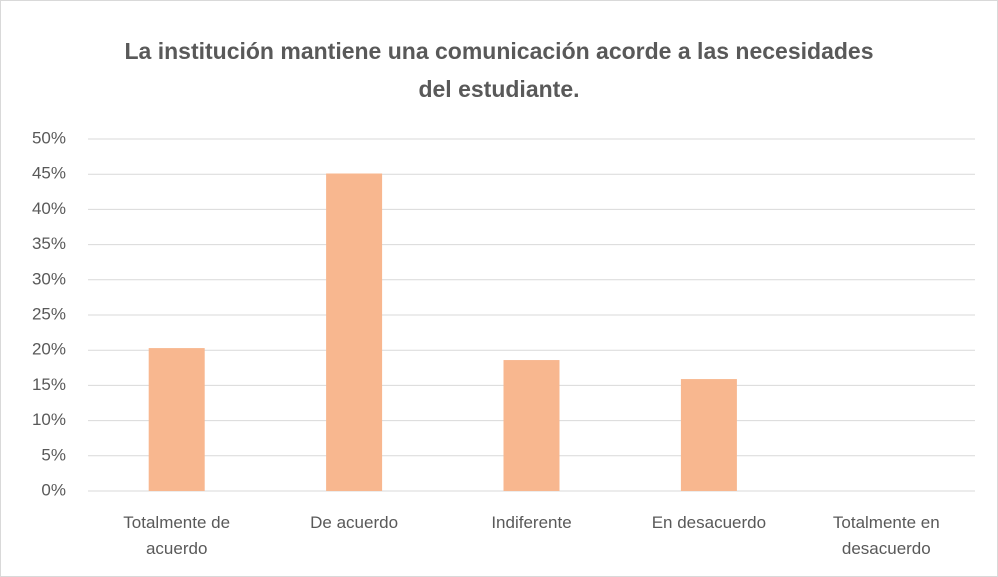 This screenshot has width=998, height=577. Describe the element at coordinates (49, 173) in the screenshot. I see `y-tick-label: 45%` at that location.